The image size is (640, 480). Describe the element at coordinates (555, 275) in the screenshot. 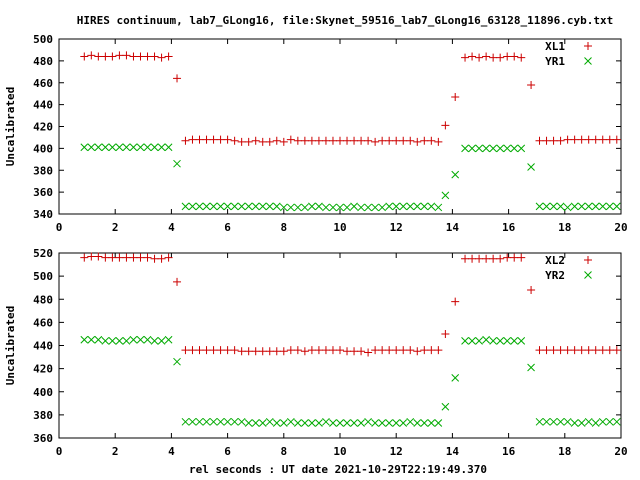

I see `legend-label: YR2` at that location.